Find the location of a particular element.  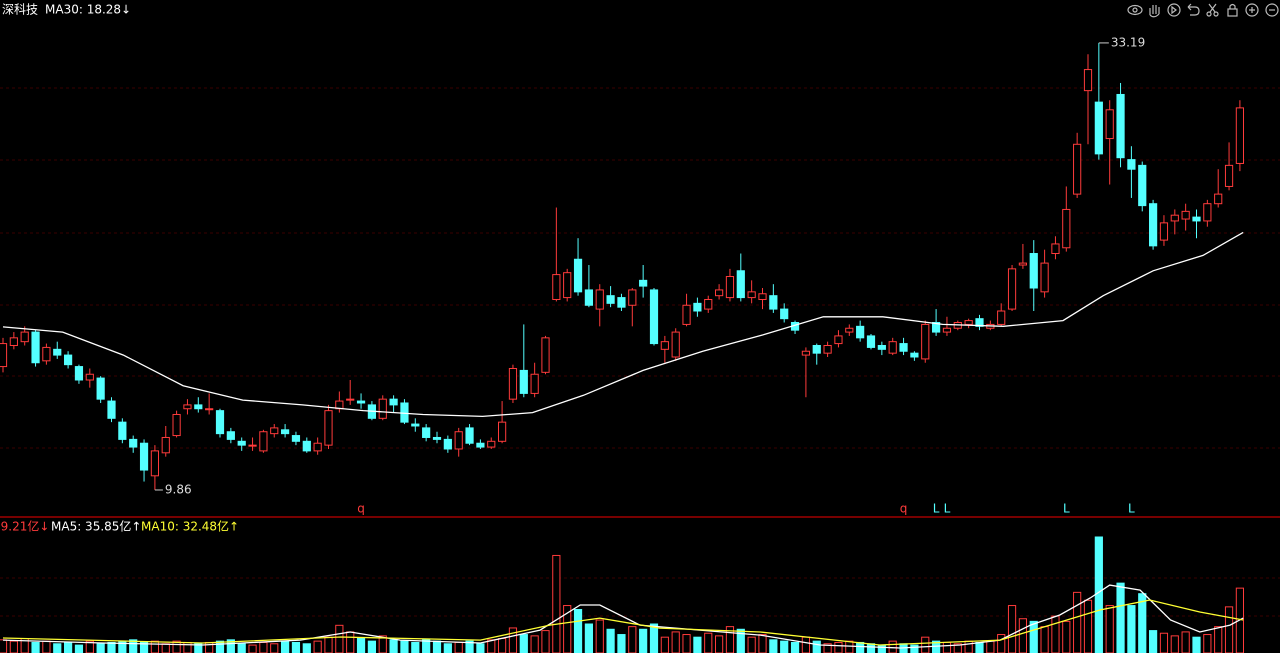

stock-name: 深科技 is located at coordinates (20, 10).